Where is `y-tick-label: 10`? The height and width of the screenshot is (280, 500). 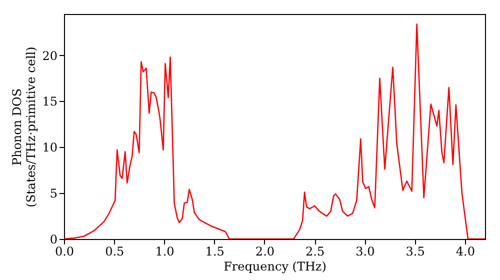 y-tick-label: 10 is located at coordinates (50, 147).